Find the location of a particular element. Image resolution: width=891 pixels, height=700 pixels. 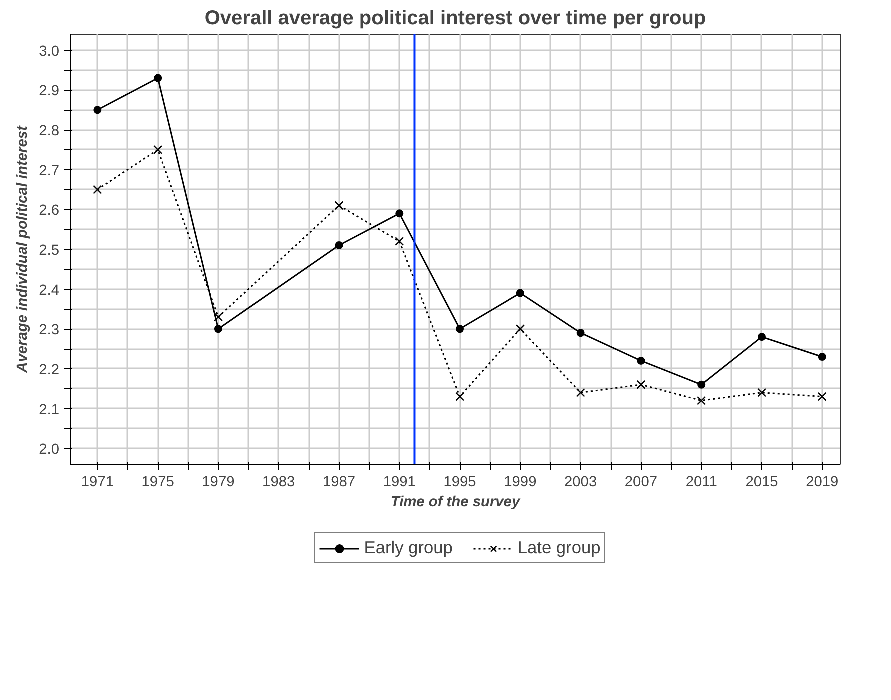

legend-label: Early group is located at coordinates (408, 548).